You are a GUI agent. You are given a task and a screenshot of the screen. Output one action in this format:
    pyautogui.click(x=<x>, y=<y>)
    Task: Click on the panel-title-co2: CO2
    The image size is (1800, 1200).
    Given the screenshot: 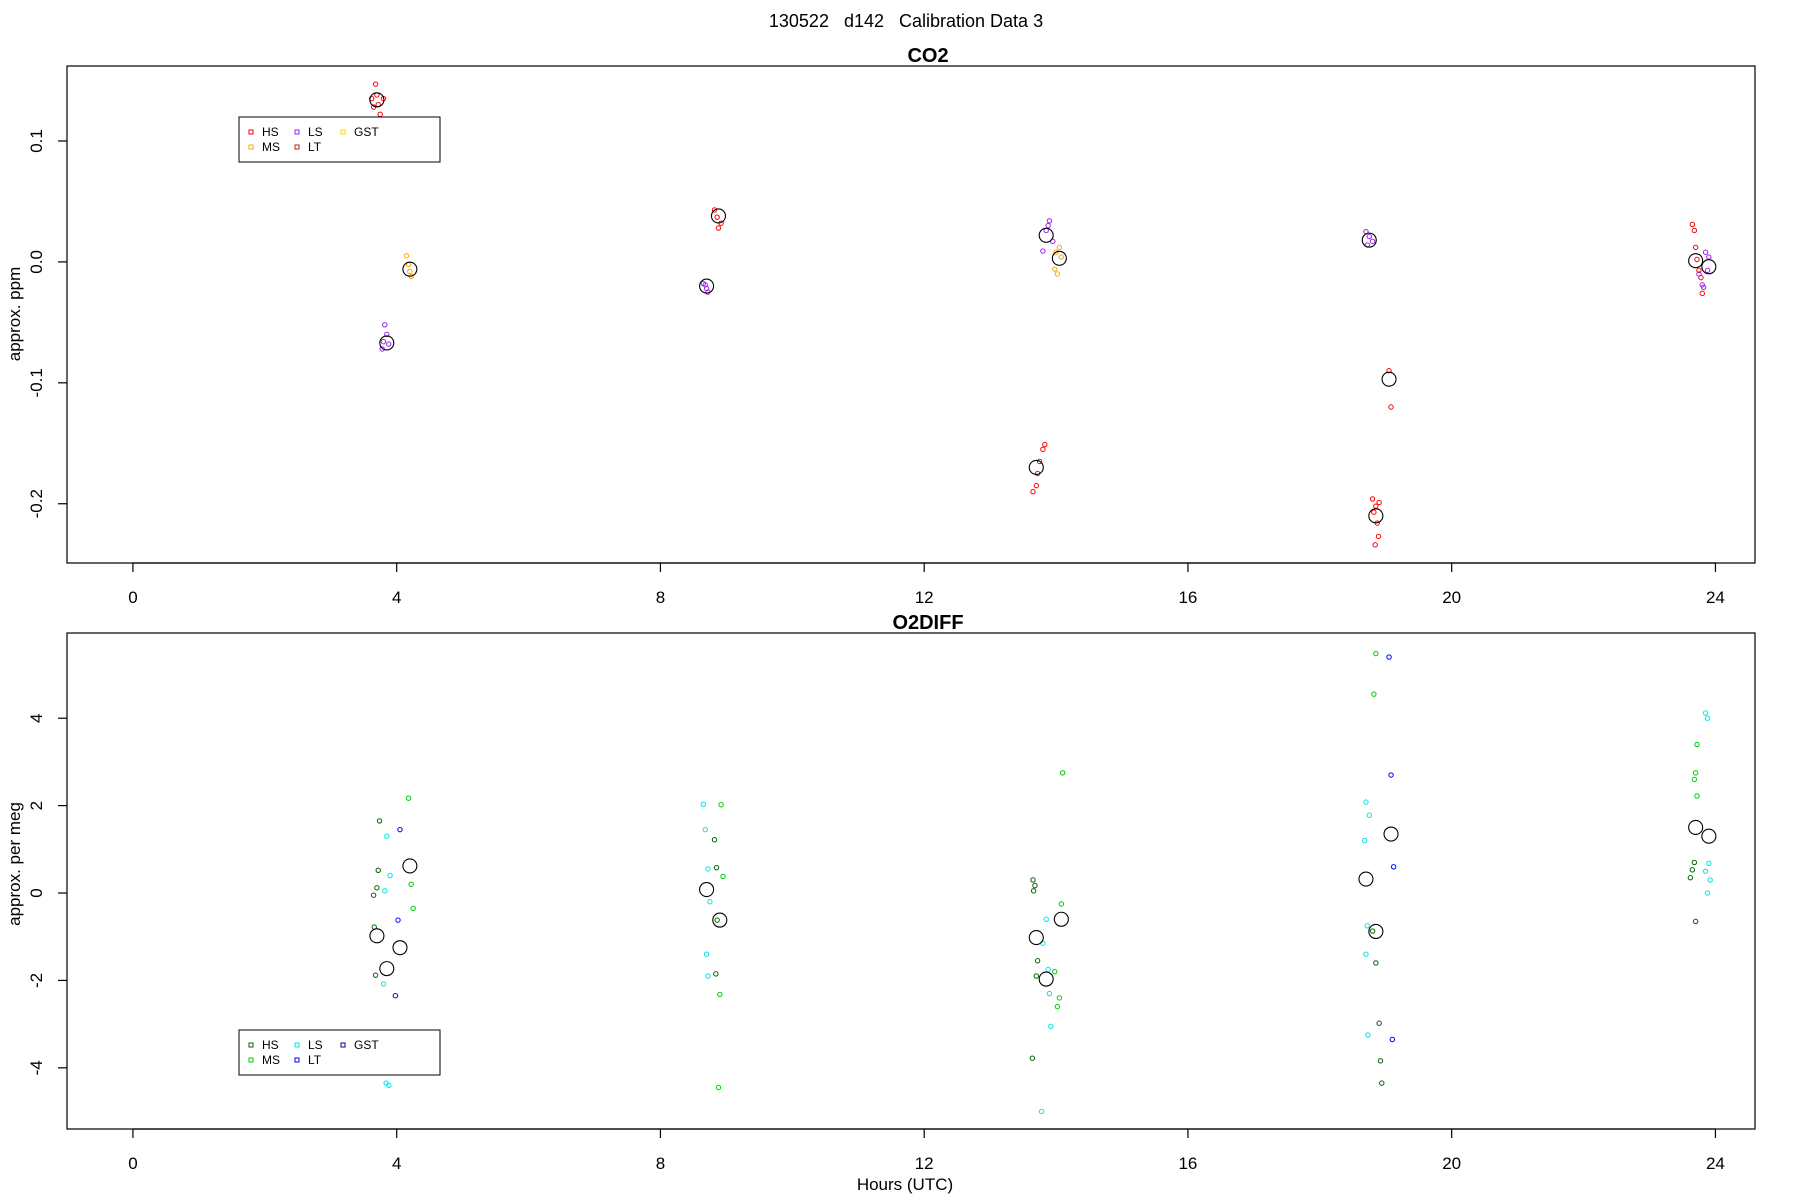 What is the action you would take?
    pyautogui.click(x=927, y=56)
    